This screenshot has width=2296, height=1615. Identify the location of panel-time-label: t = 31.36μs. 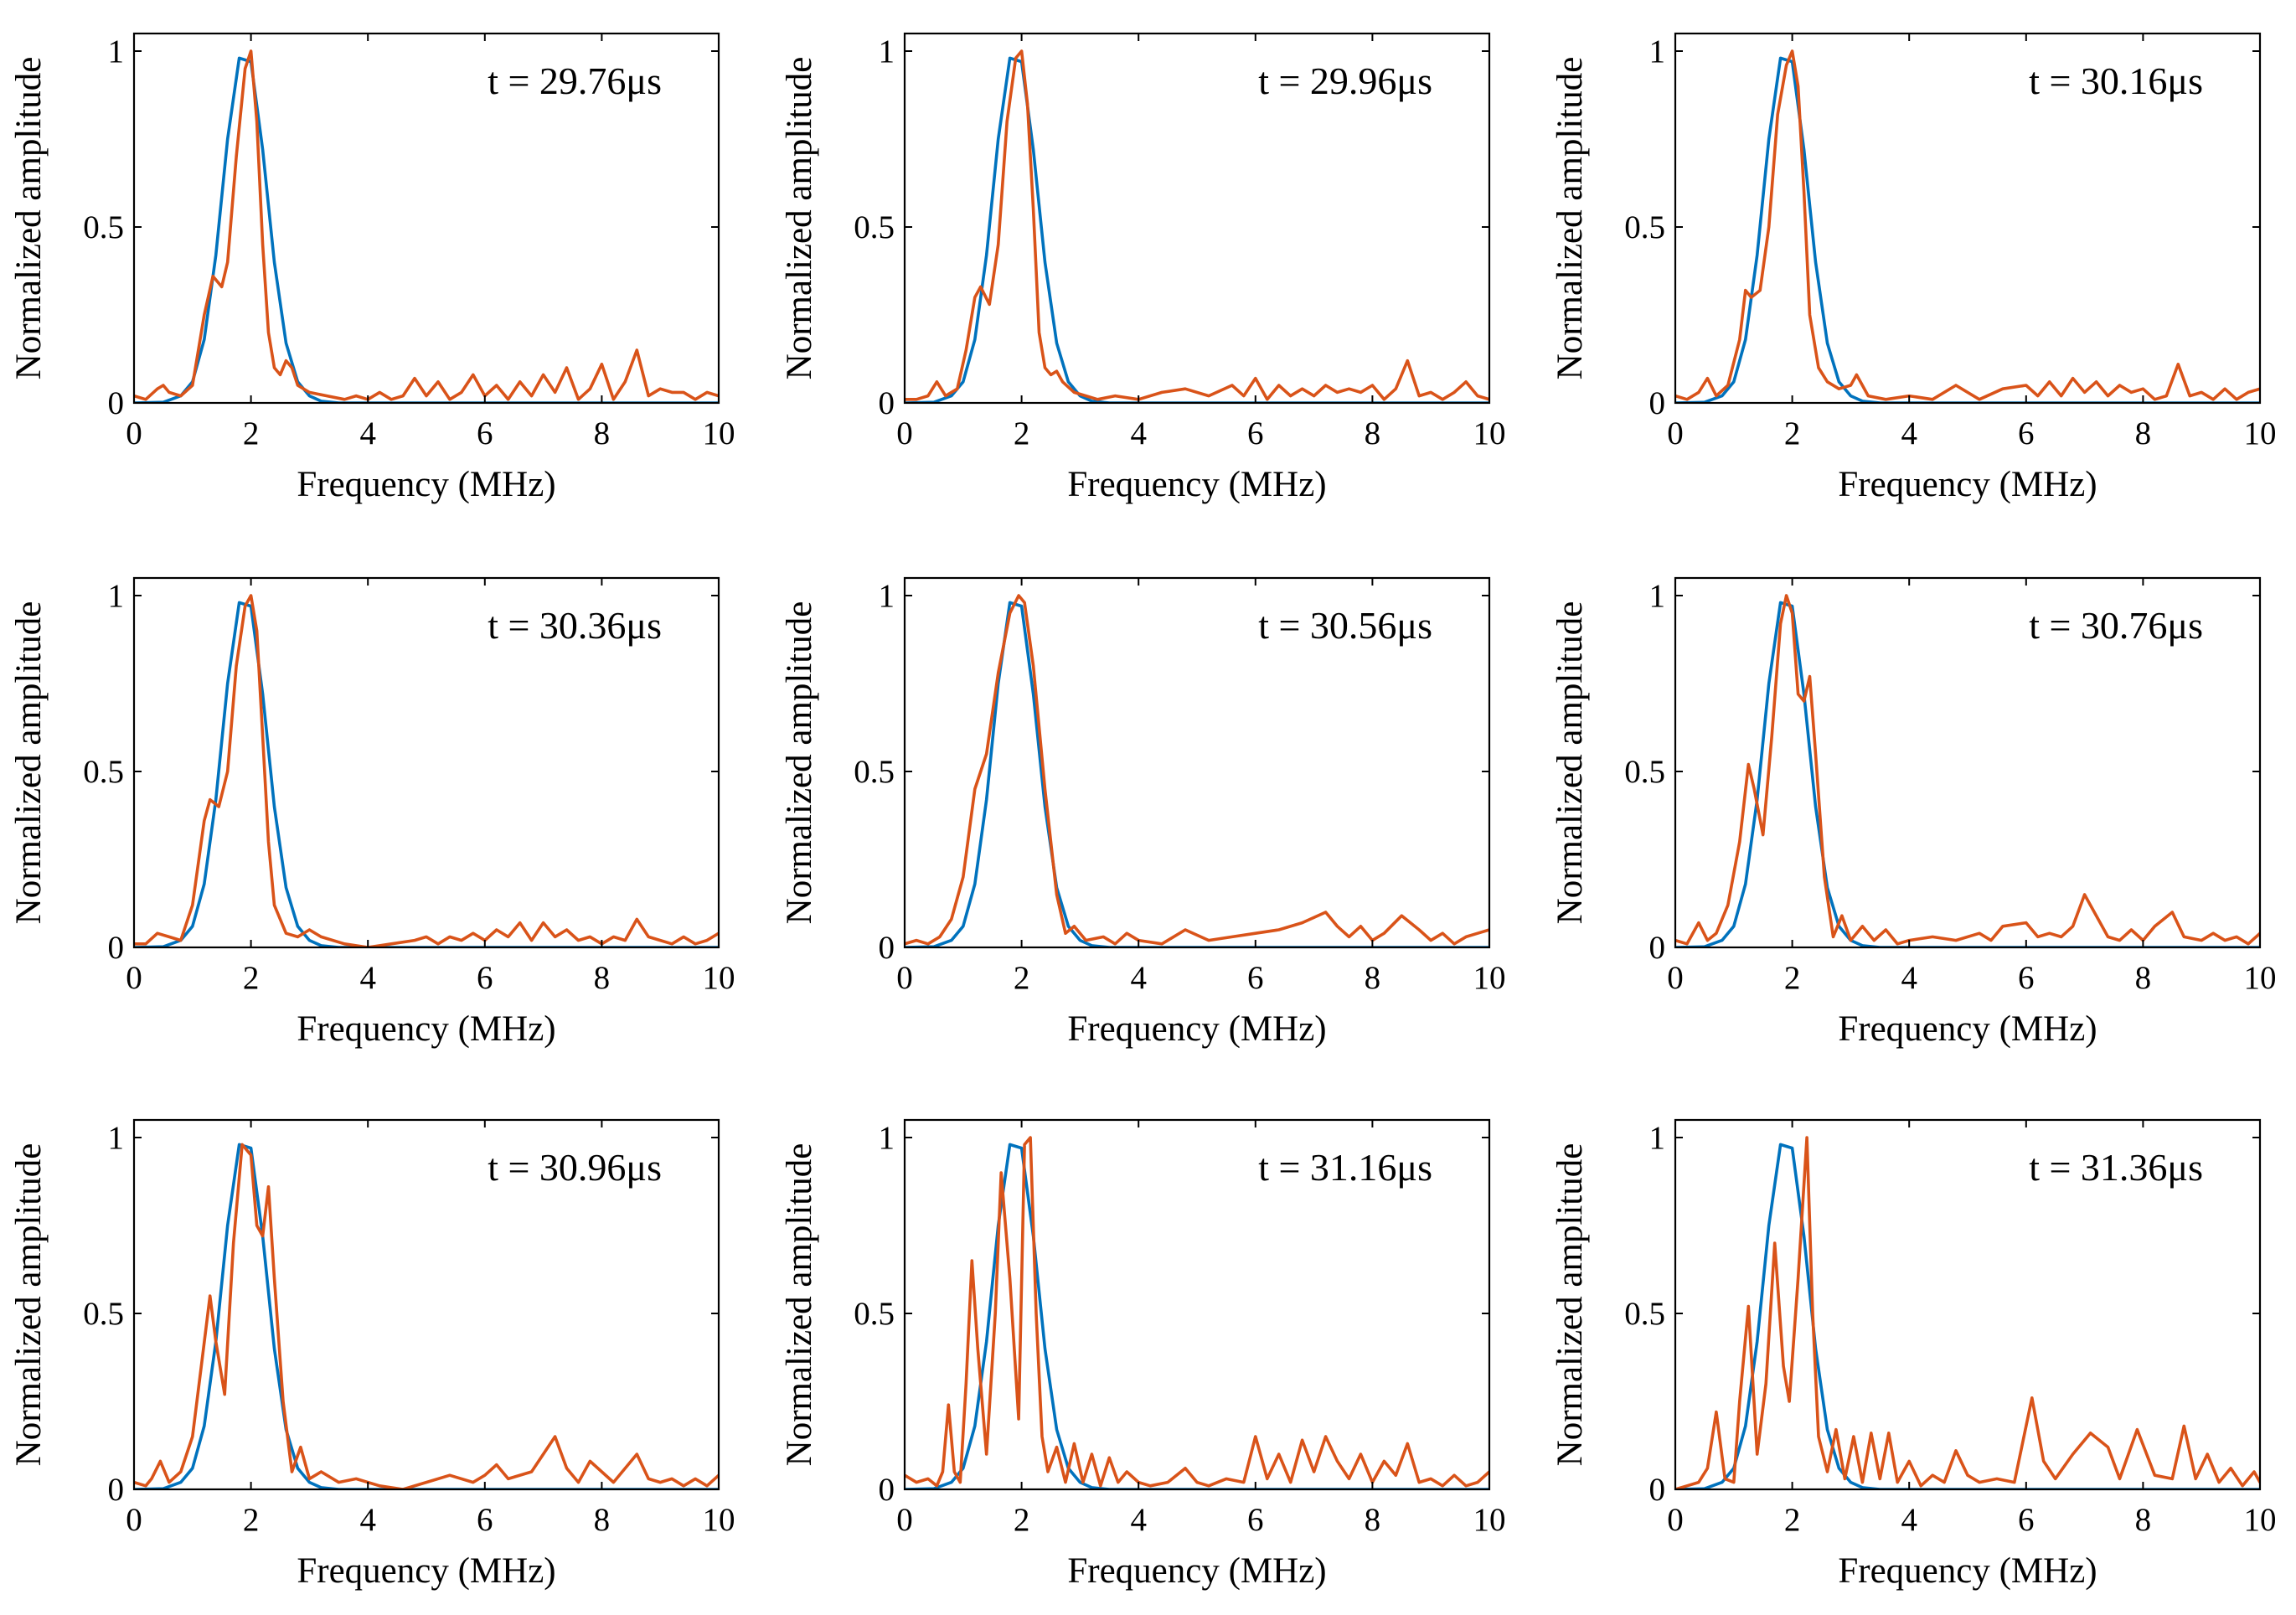
(2116, 1167).